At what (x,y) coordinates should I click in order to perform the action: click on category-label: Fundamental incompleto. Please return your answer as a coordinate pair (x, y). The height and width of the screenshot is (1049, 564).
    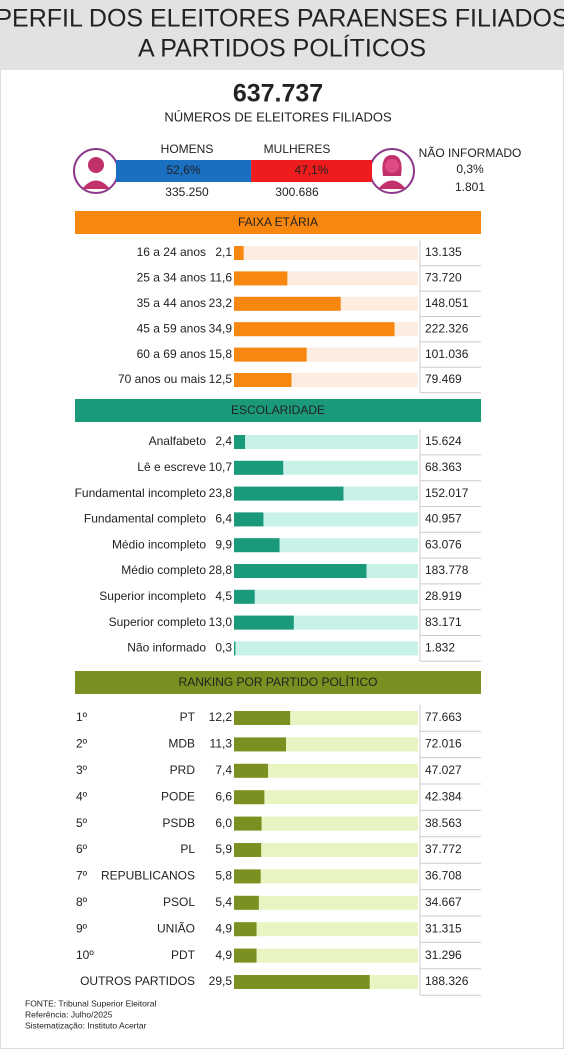
    Looking at the image, I should click on (141, 493).